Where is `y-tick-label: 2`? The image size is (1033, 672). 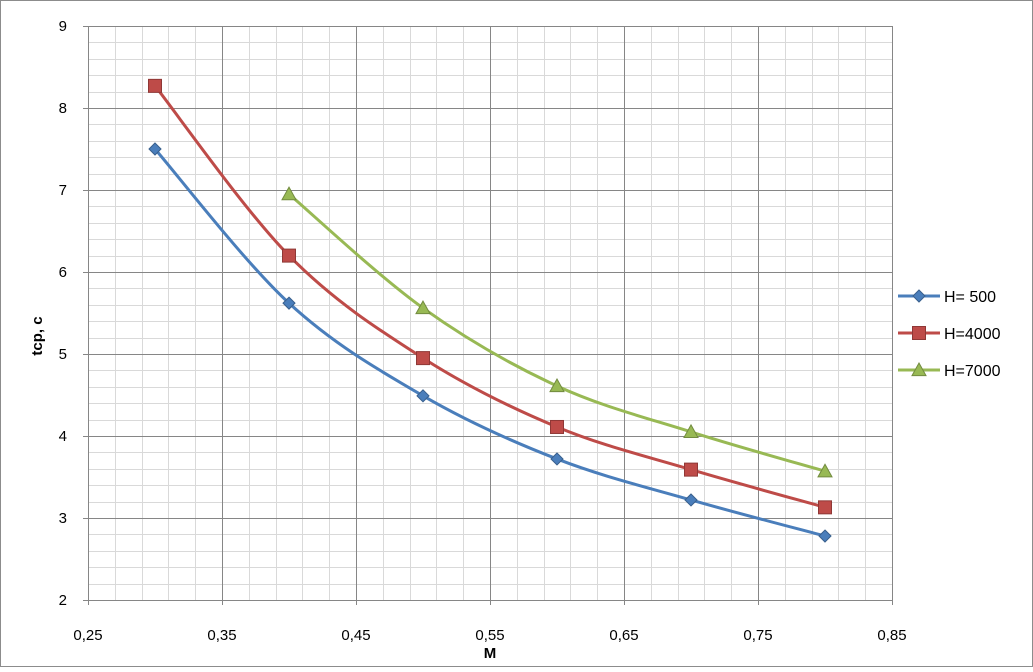
y-tick-label: 2 is located at coordinates (63, 600).